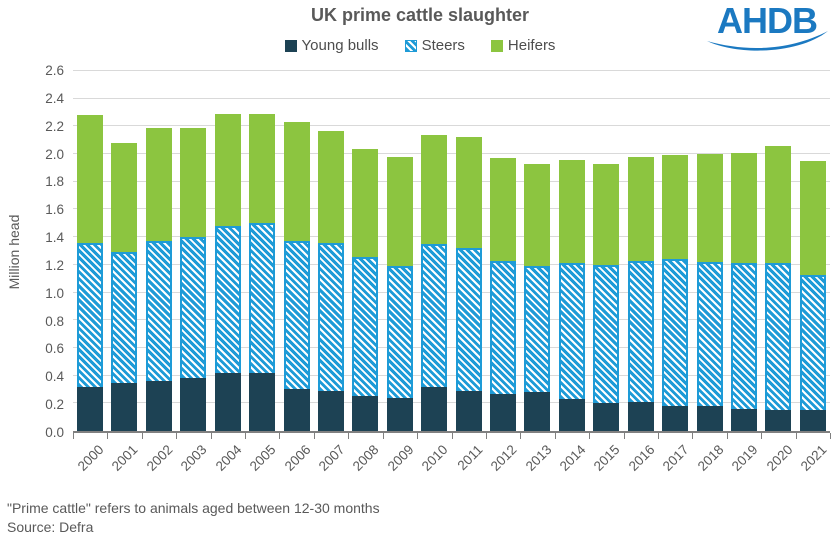 Image resolution: width=839 pixels, height=548 pixels. What do you see at coordinates (675, 207) in the screenshot?
I see `bar-segment-heifers-2017` at bounding box center [675, 207].